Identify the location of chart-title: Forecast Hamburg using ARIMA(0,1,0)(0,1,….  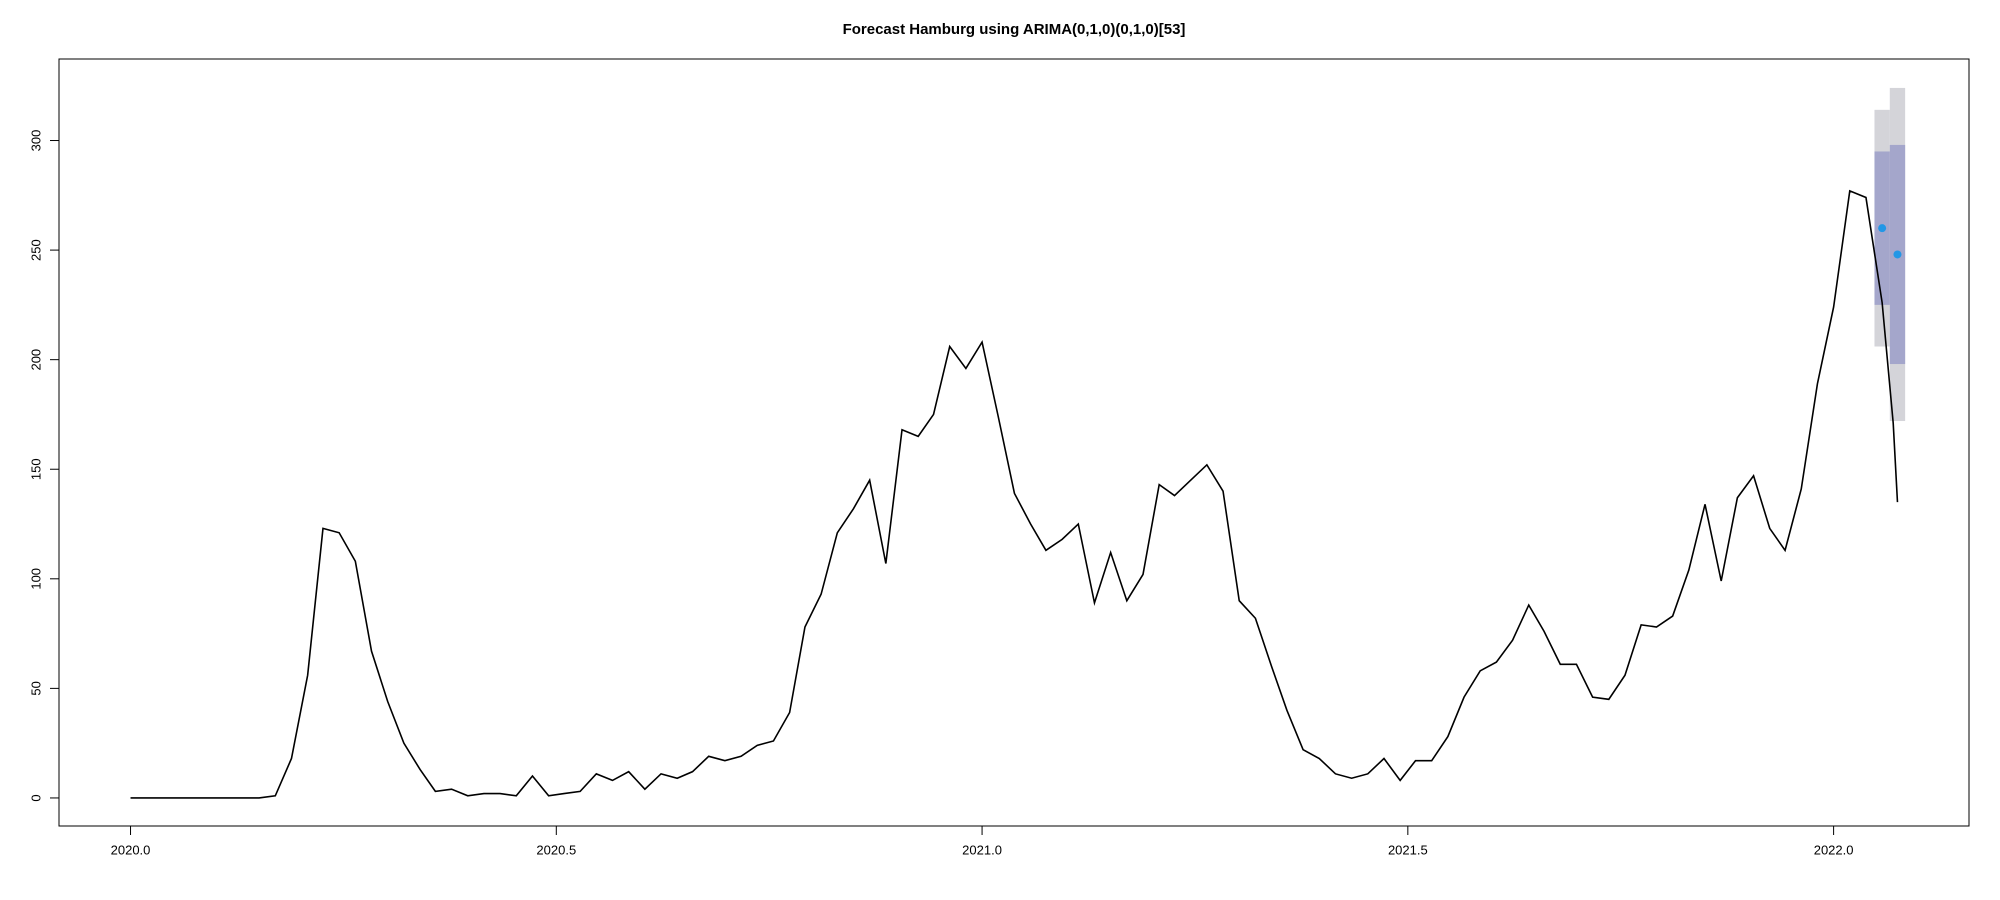
(1014, 29).